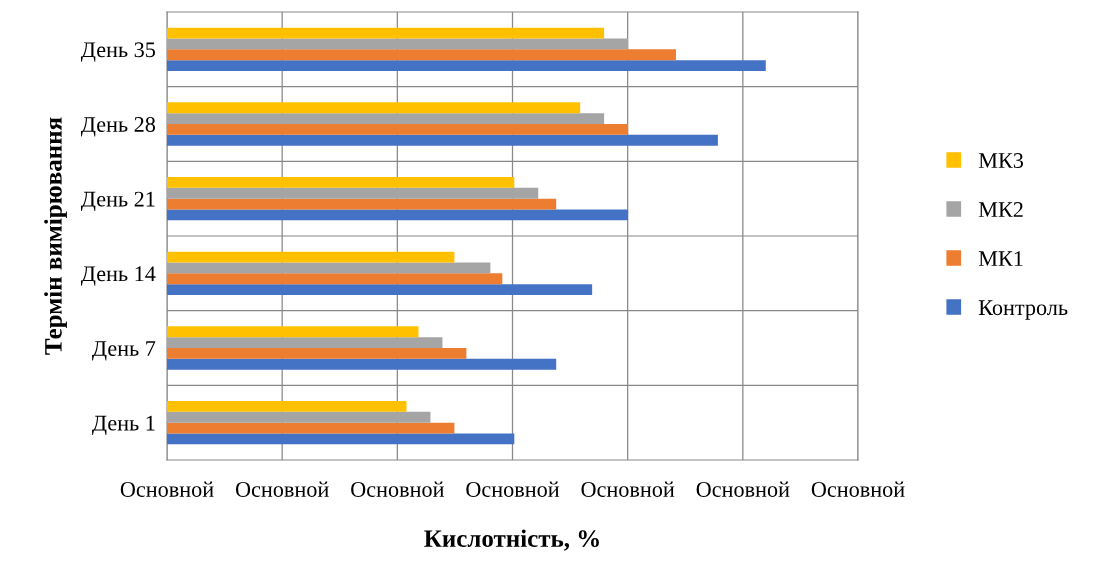 Image resolution: width=1098 pixels, height=562 pixels. I want to click on legend-label: МК3, so click(1001, 160).